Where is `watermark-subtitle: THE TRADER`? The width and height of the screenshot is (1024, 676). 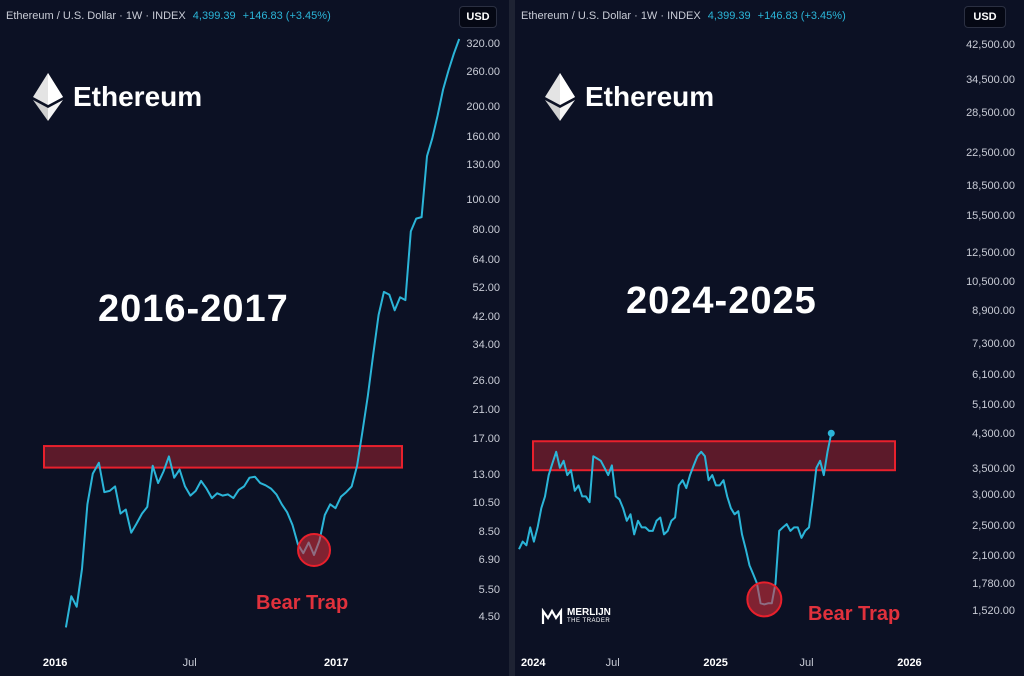 watermark-subtitle: THE TRADER is located at coordinates (589, 621).